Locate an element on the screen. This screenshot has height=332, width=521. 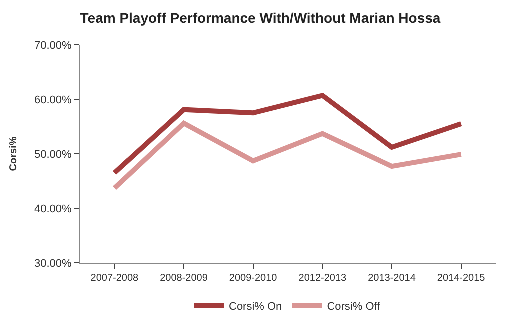
x-tick-label: 2013-2014 is located at coordinates (392, 278).